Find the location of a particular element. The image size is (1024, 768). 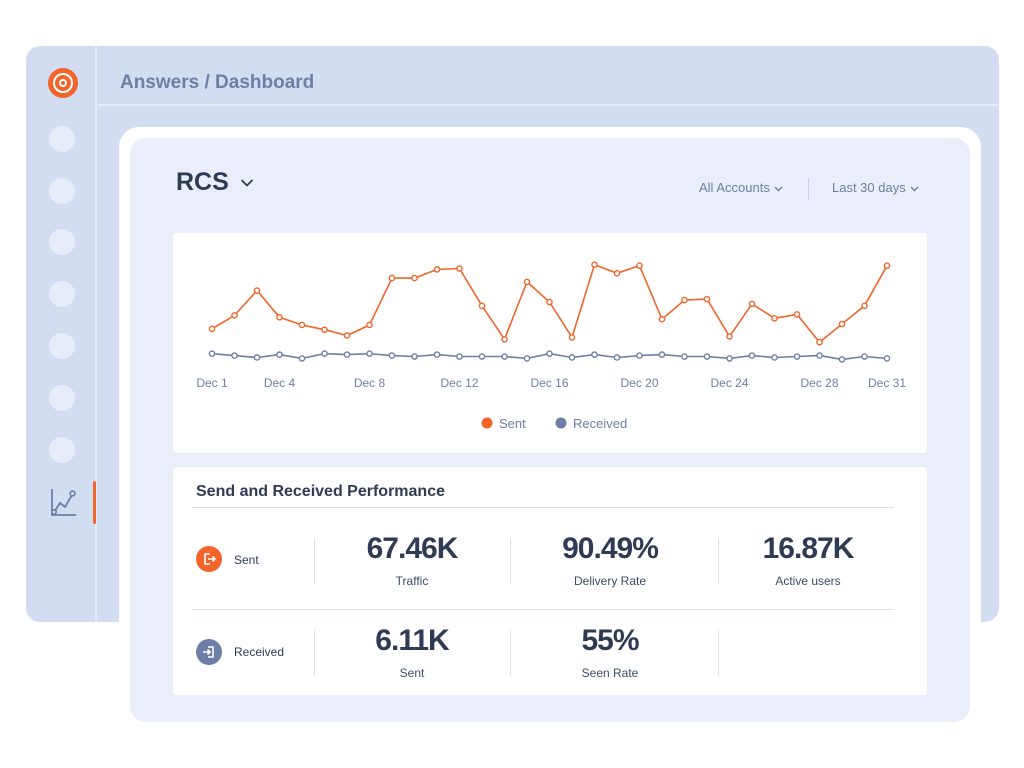

row-label-sent: Sent is located at coordinates (246, 560).